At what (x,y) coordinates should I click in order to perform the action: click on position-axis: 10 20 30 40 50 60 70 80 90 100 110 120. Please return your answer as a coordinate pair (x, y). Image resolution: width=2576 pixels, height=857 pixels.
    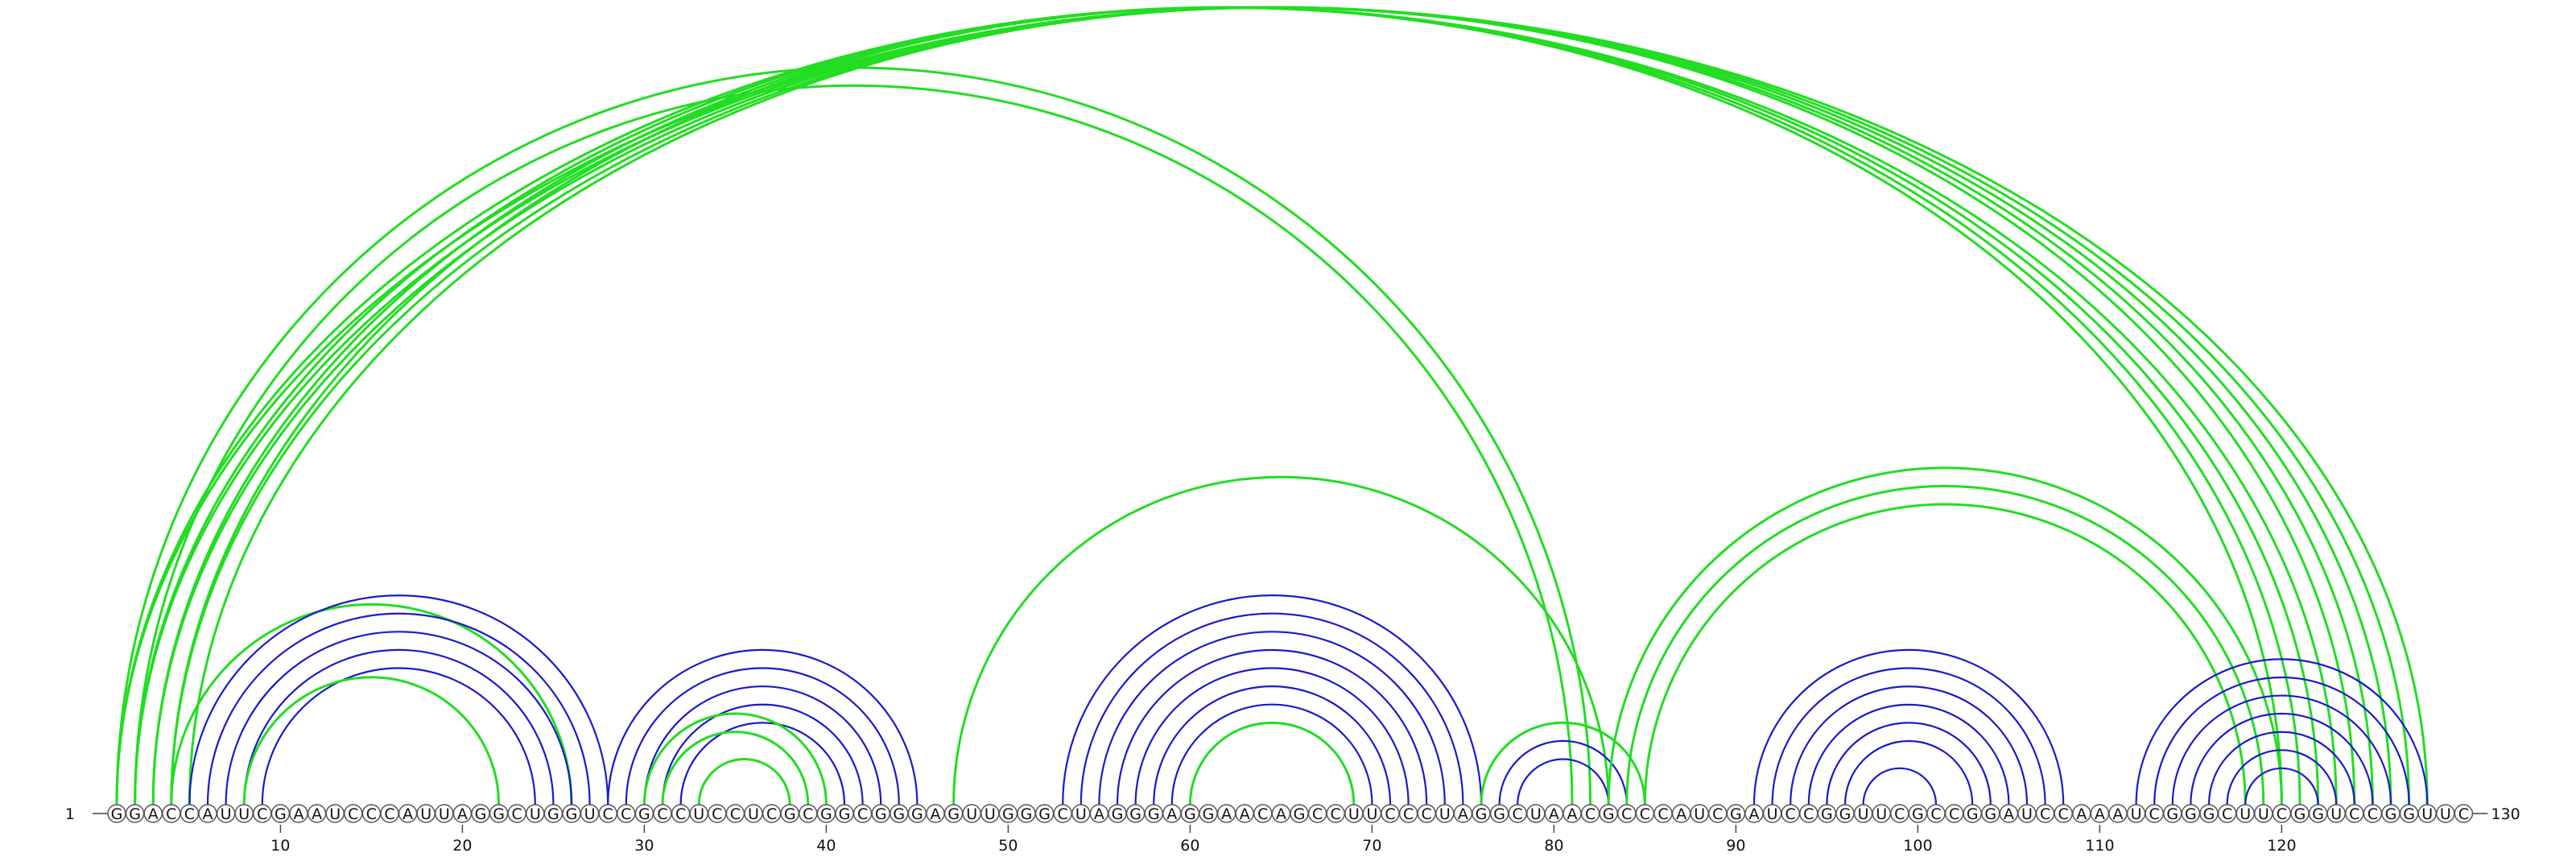
    Looking at the image, I should click on (1283, 840).